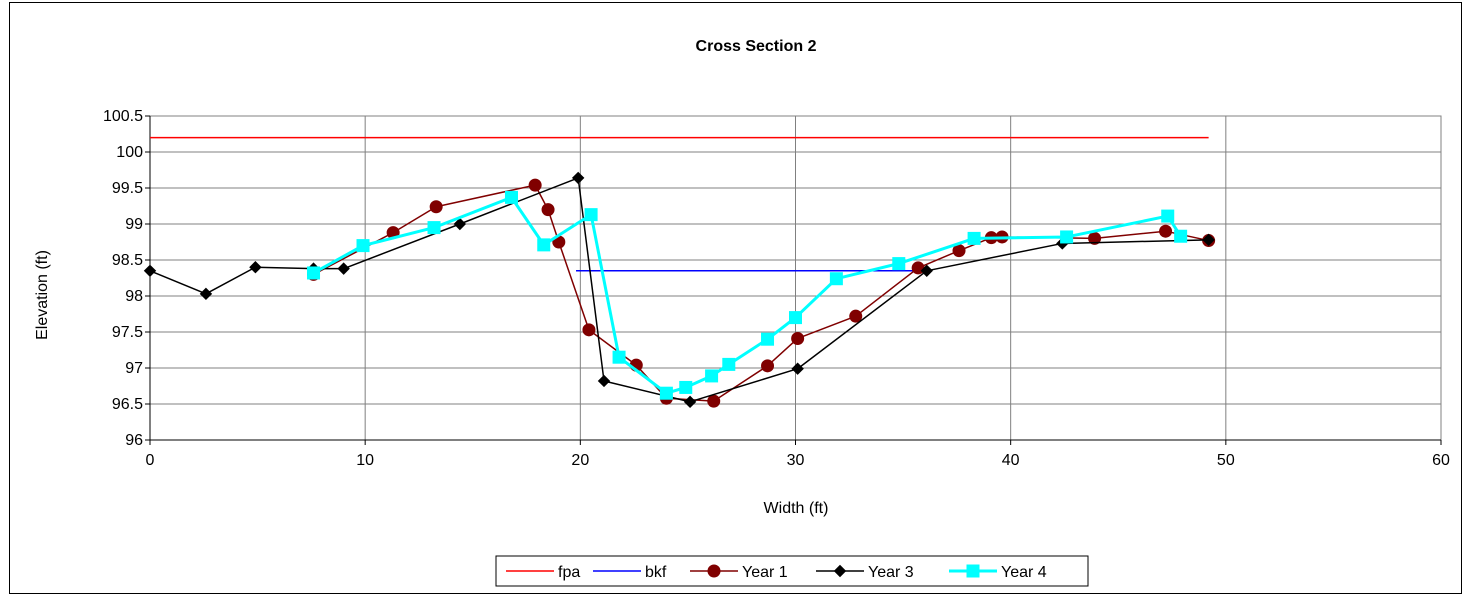  Describe the element at coordinates (569, 572) in the screenshot. I see `legend-label-fpa: fpa` at that location.